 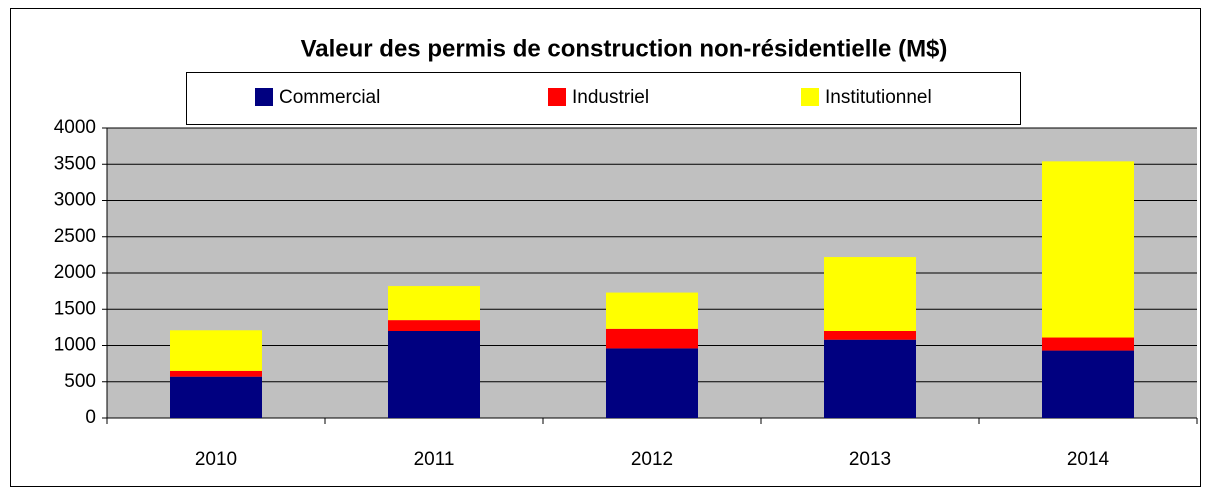 What do you see at coordinates (216, 459) in the screenshot?
I see `x-tick-label: 2010` at bounding box center [216, 459].